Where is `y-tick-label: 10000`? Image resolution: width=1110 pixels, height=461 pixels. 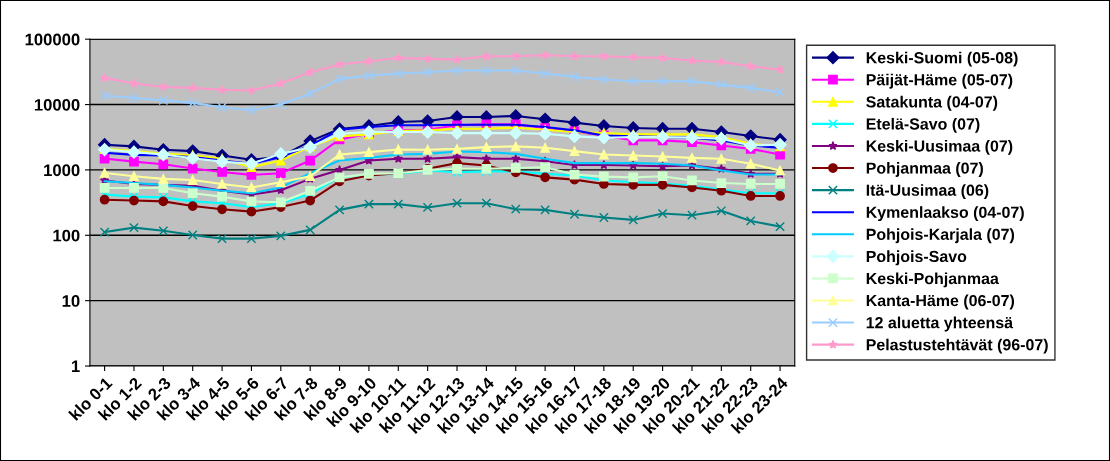 y-tick-label: 10000 is located at coordinates (57, 104).